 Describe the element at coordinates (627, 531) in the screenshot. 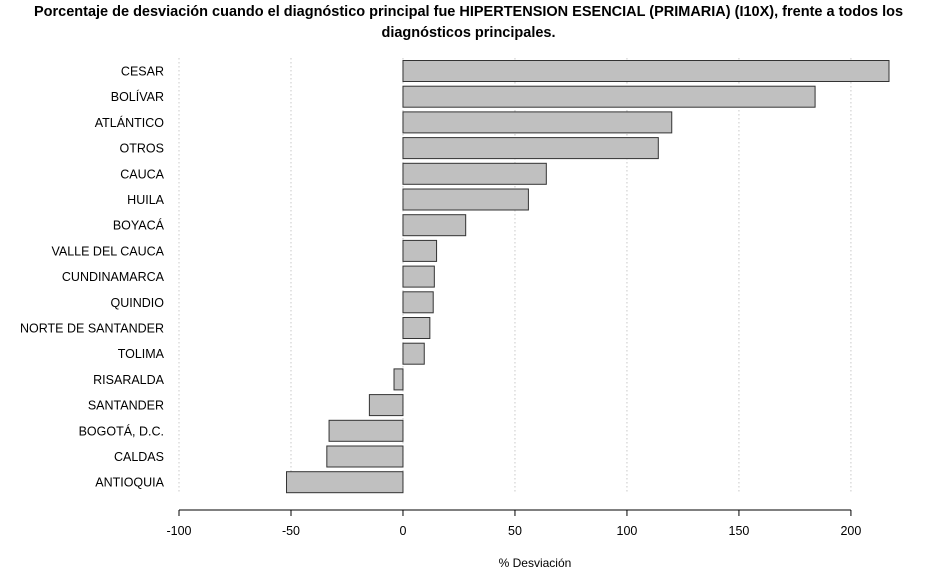

I see `x-tick-label: 100` at that location.